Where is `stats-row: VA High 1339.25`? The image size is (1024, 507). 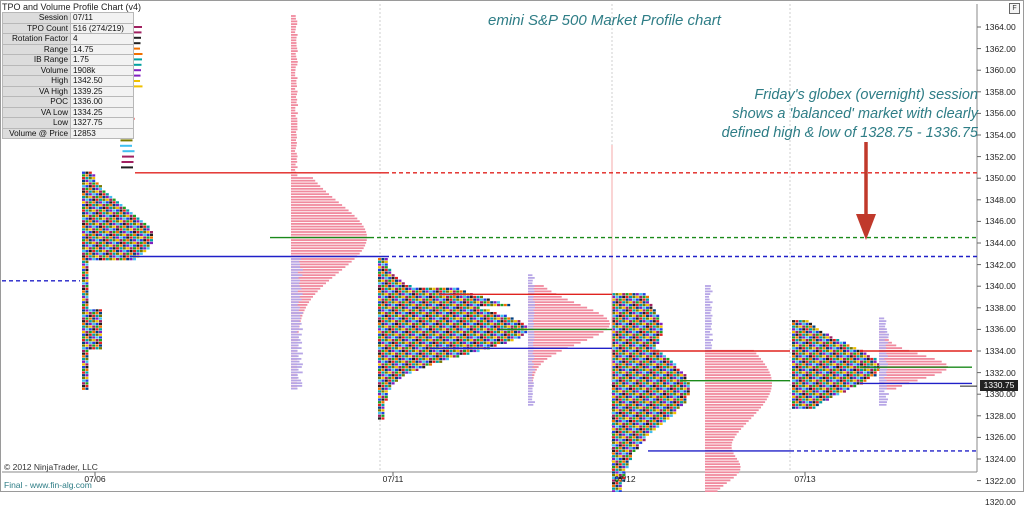
stats-row: VA High 1339.25 is located at coordinates (68, 91).